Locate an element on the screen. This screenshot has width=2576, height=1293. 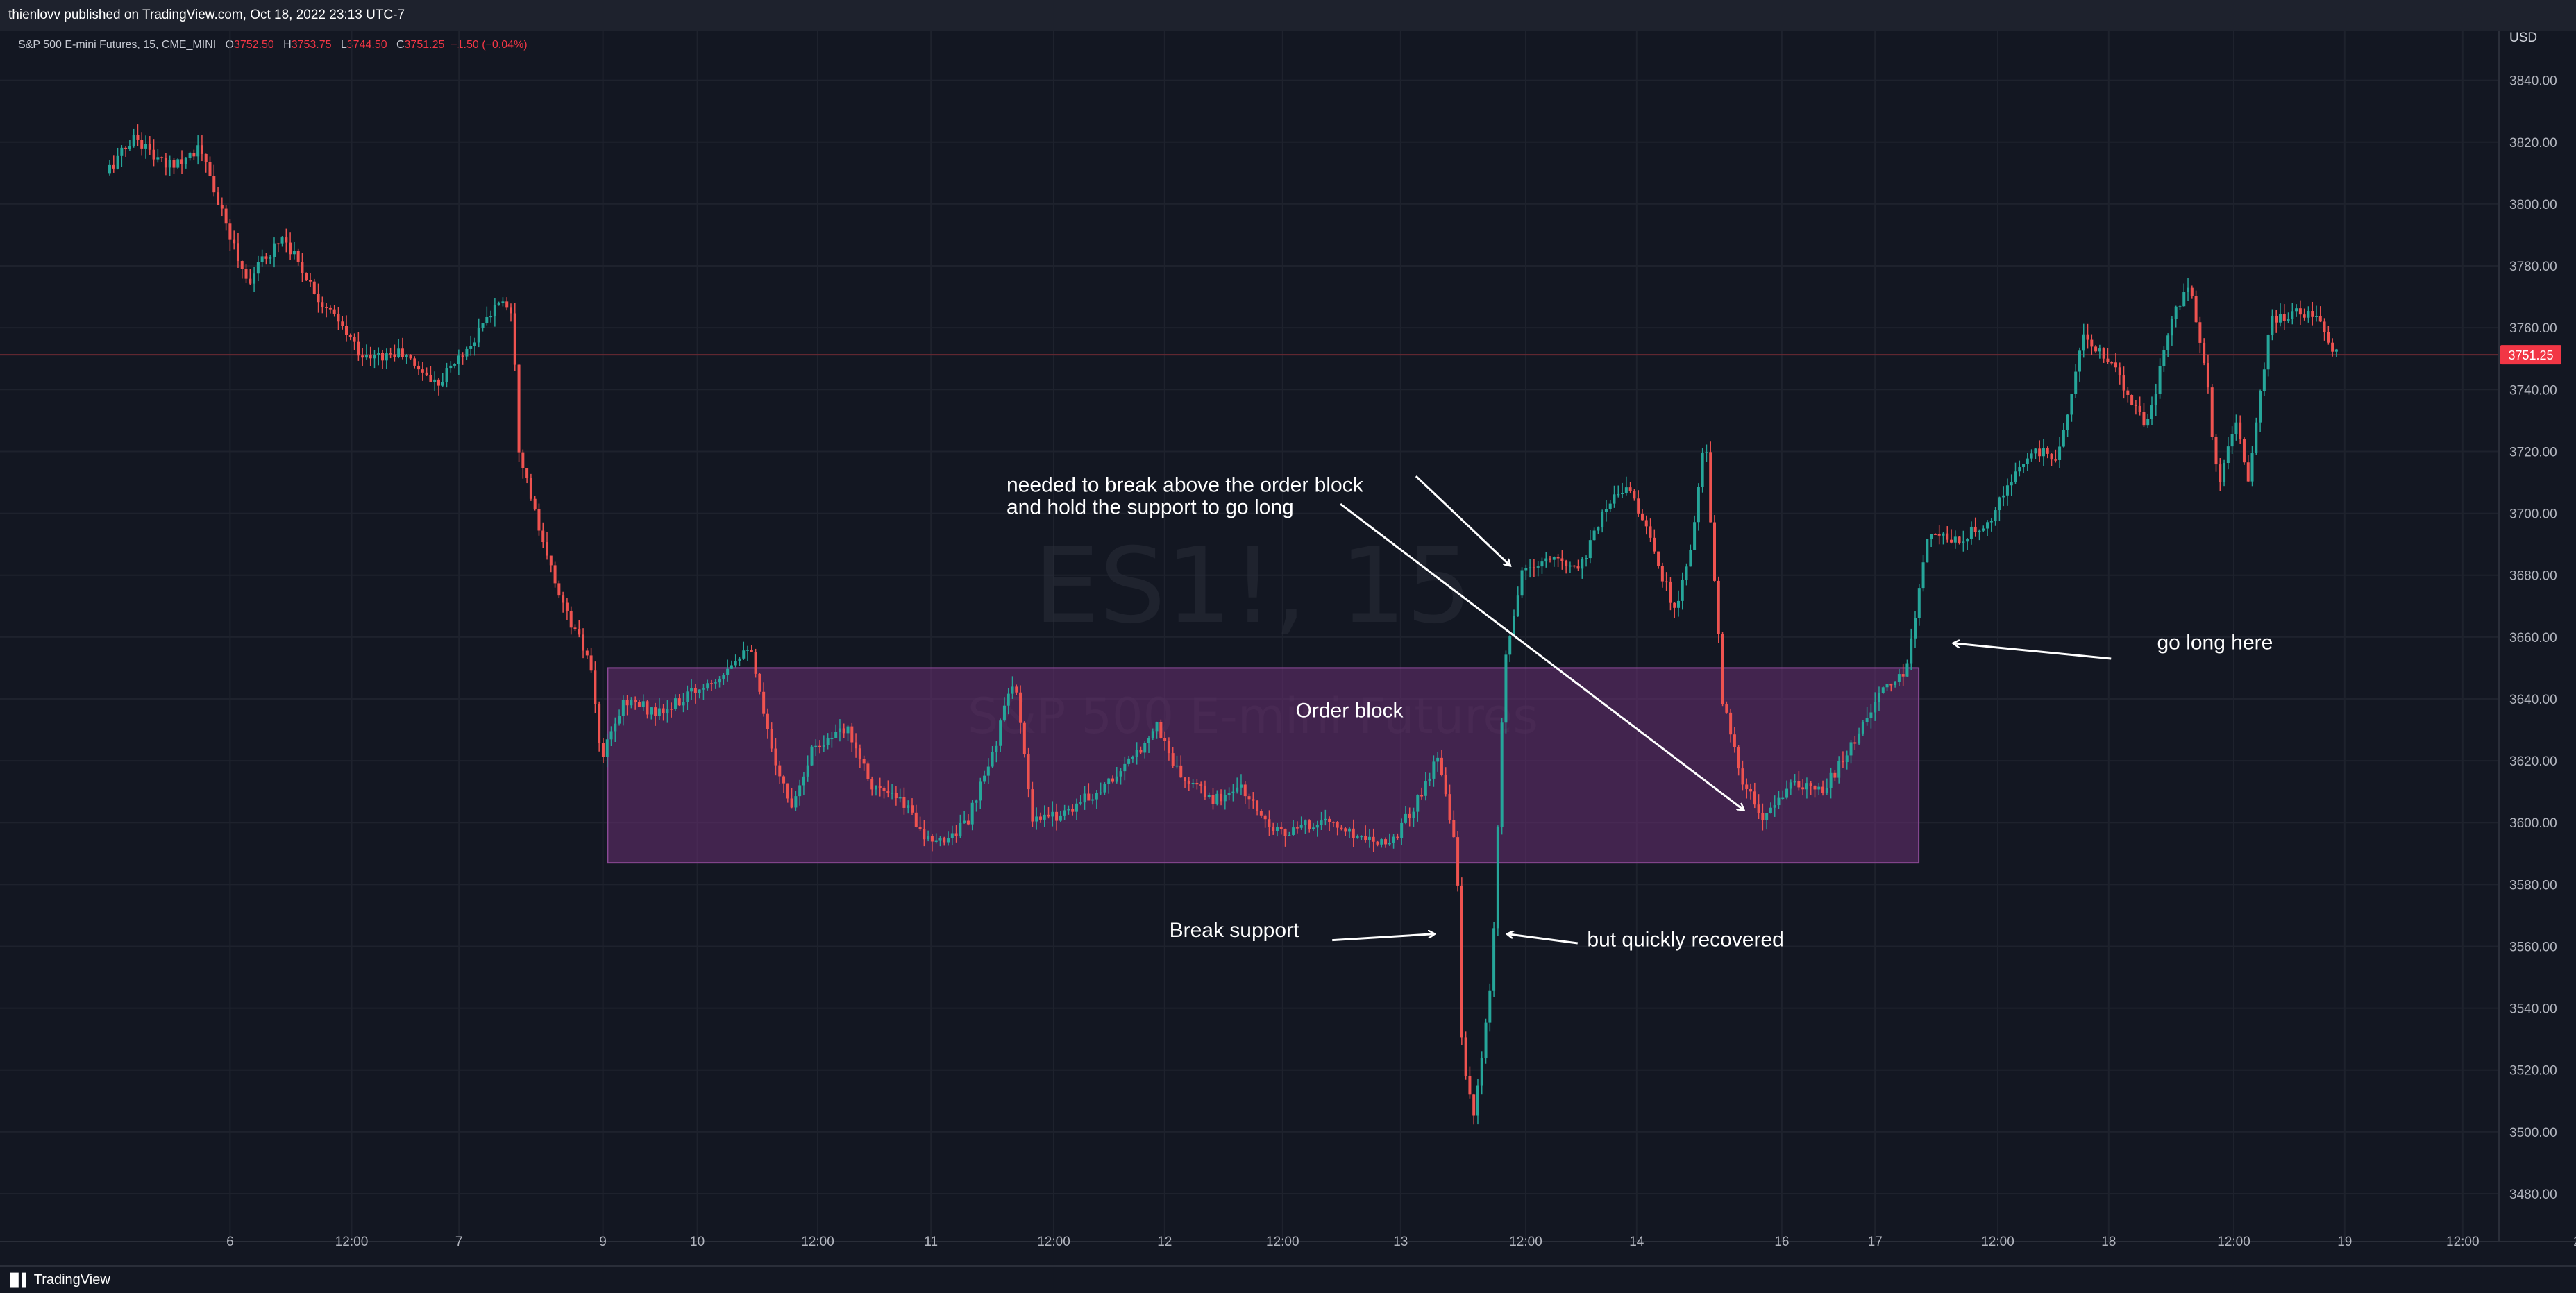
price-tick-label: 3620.00 is located at coordinates (2533, 762).